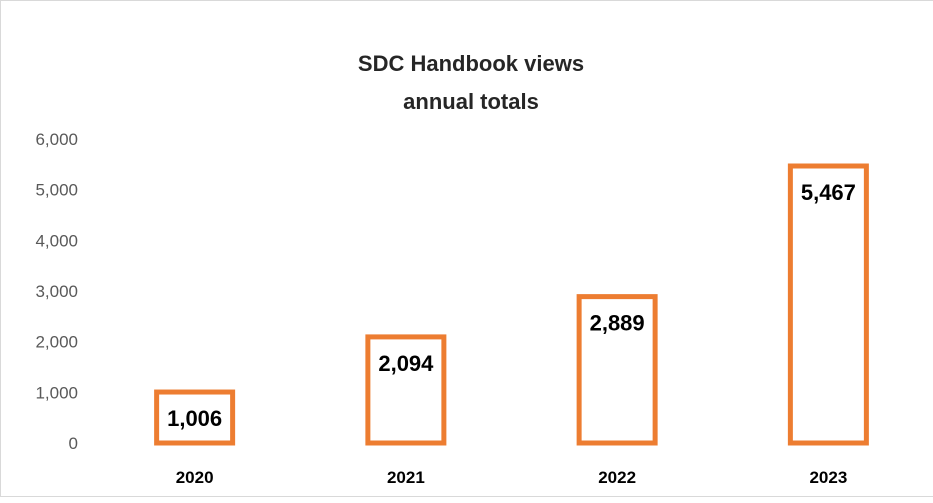 The image size is (933, 503). Describe the element at coordinates (828, 477) in the screenshot. I see `x-tick-label: 2023` at that location.